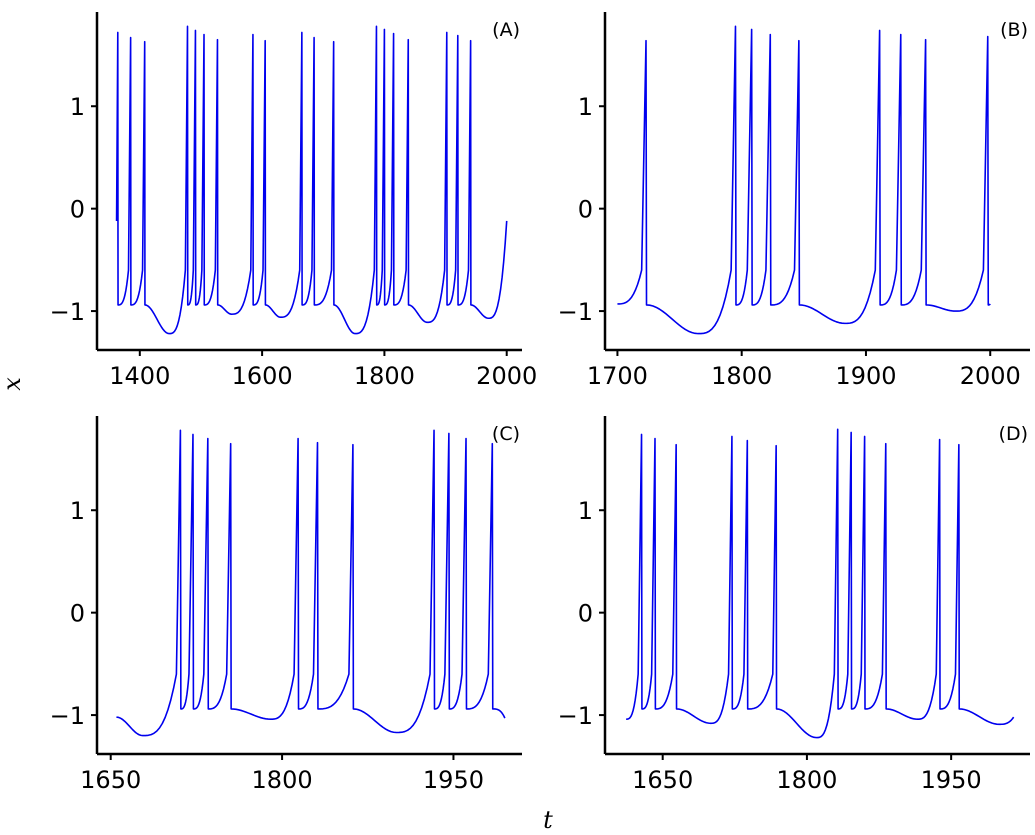  What do you see at coordinates (67, 716) in the screenshot?
I see `y-tick-label-c: −1` at bounding box center [67, 716].